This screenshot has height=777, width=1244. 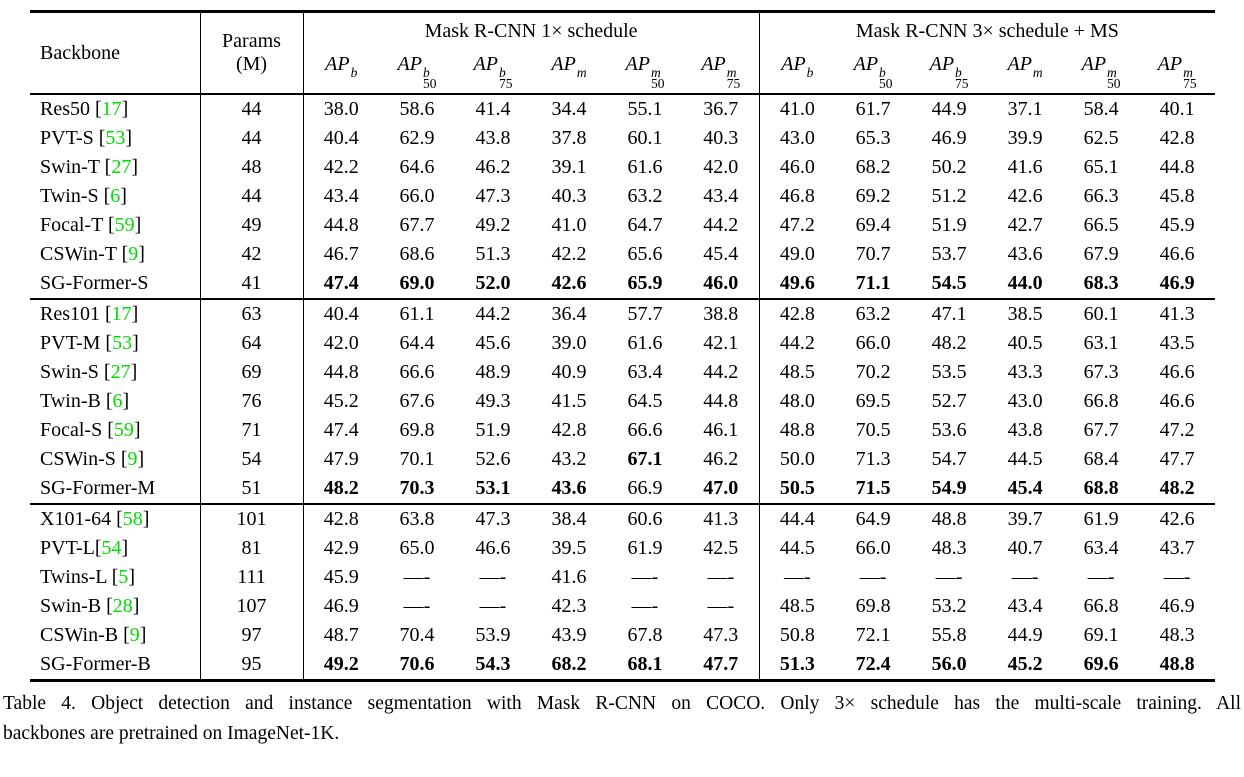 What do you see at coordinates (873, 430) in the screenshot?
I see `metric-cell: 70.5` at bounding box center [873, 430].